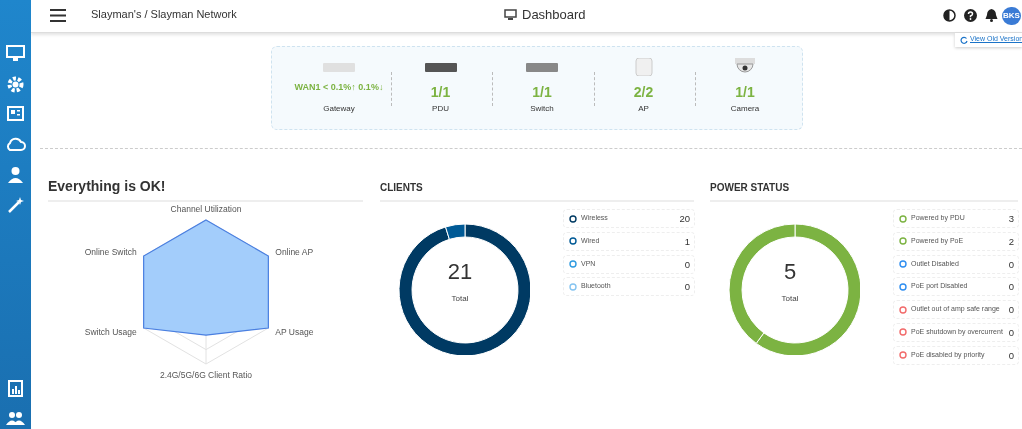 The height and width of the screenshot is (429, 1022). Describe the element at coordinates (460, 272) in the screenshot. I see `text: 21` at that location.